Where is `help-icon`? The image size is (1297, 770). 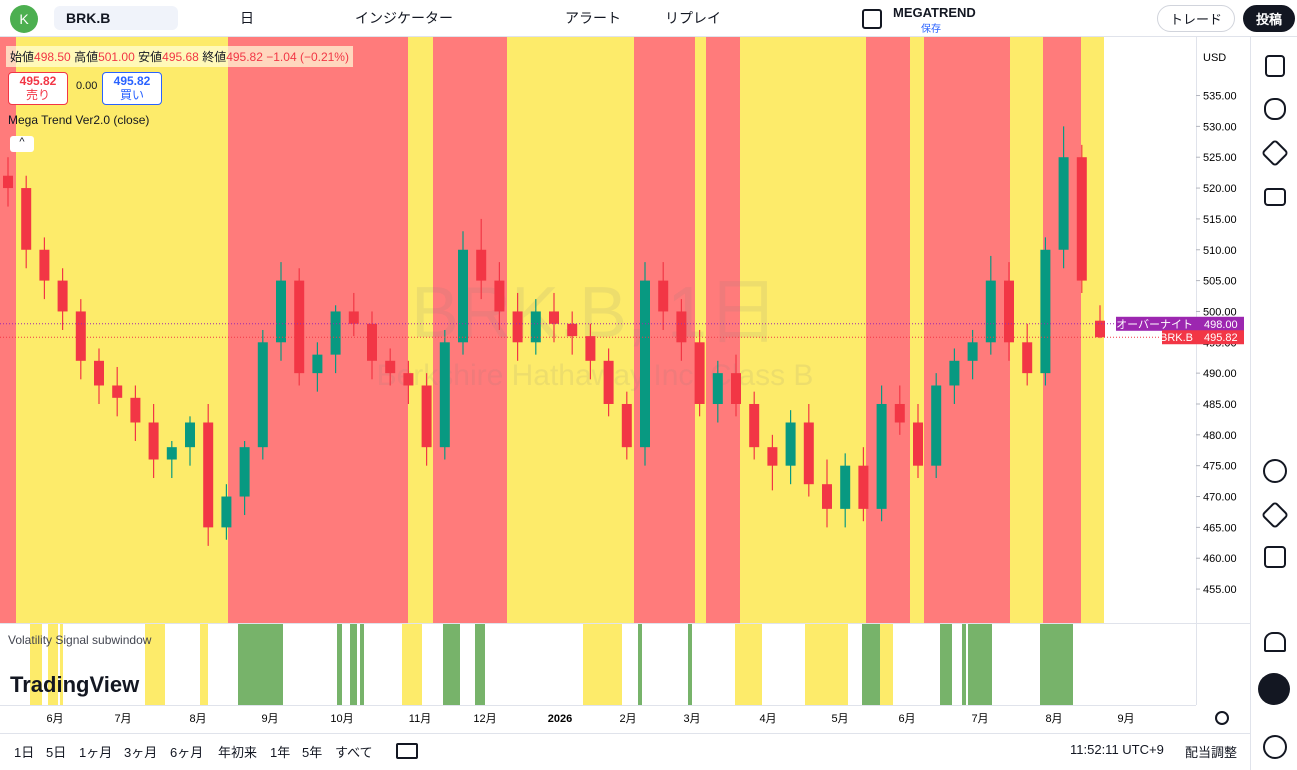 help-icon is located at coordinates (1275, 747).